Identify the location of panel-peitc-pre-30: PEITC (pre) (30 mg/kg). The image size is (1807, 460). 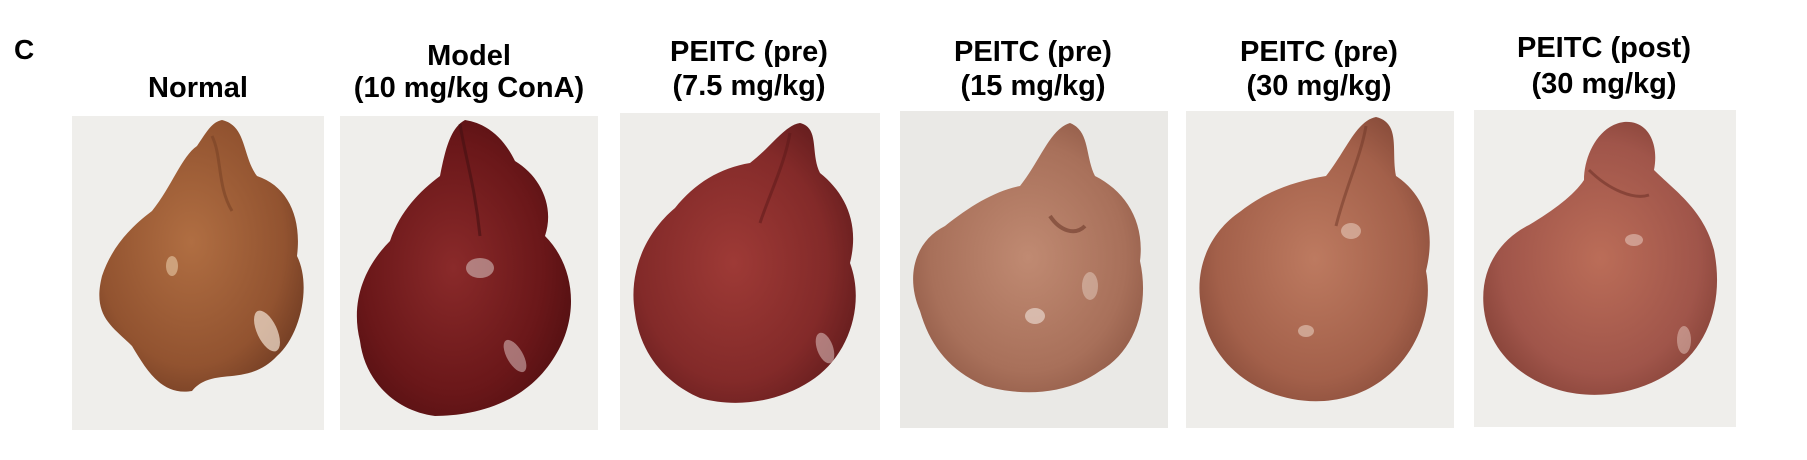
(1319, 230).